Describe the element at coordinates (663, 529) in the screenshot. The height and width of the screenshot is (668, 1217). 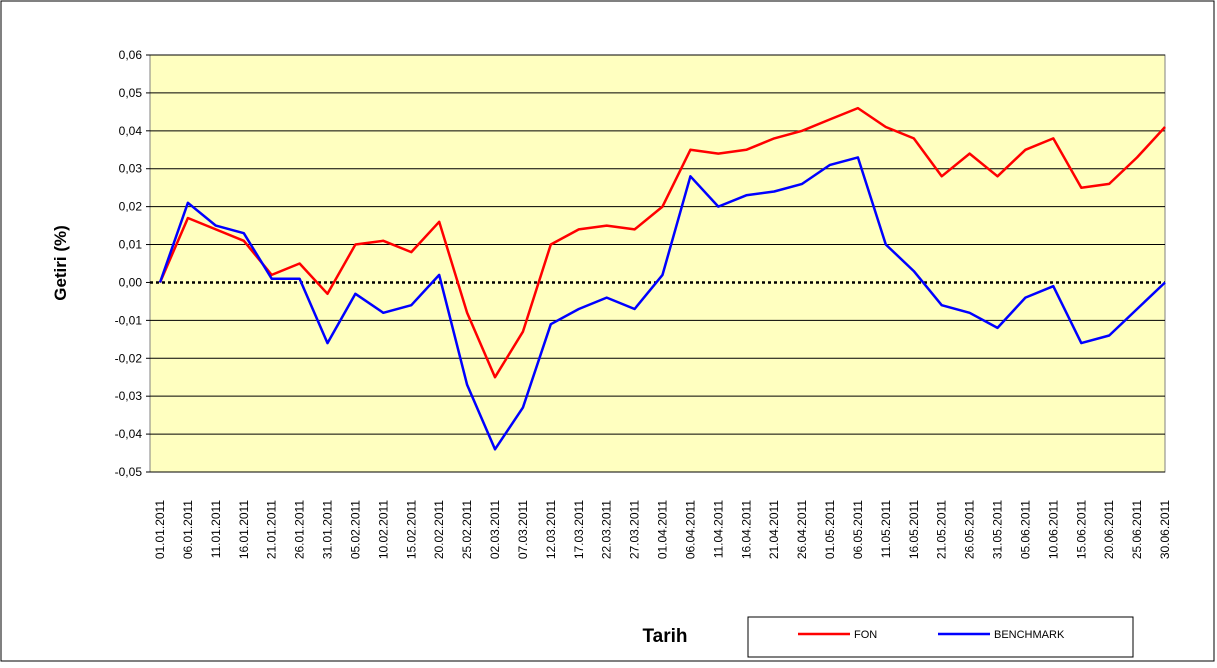
I see `x-tick-label: 01.04.2011` at that location.